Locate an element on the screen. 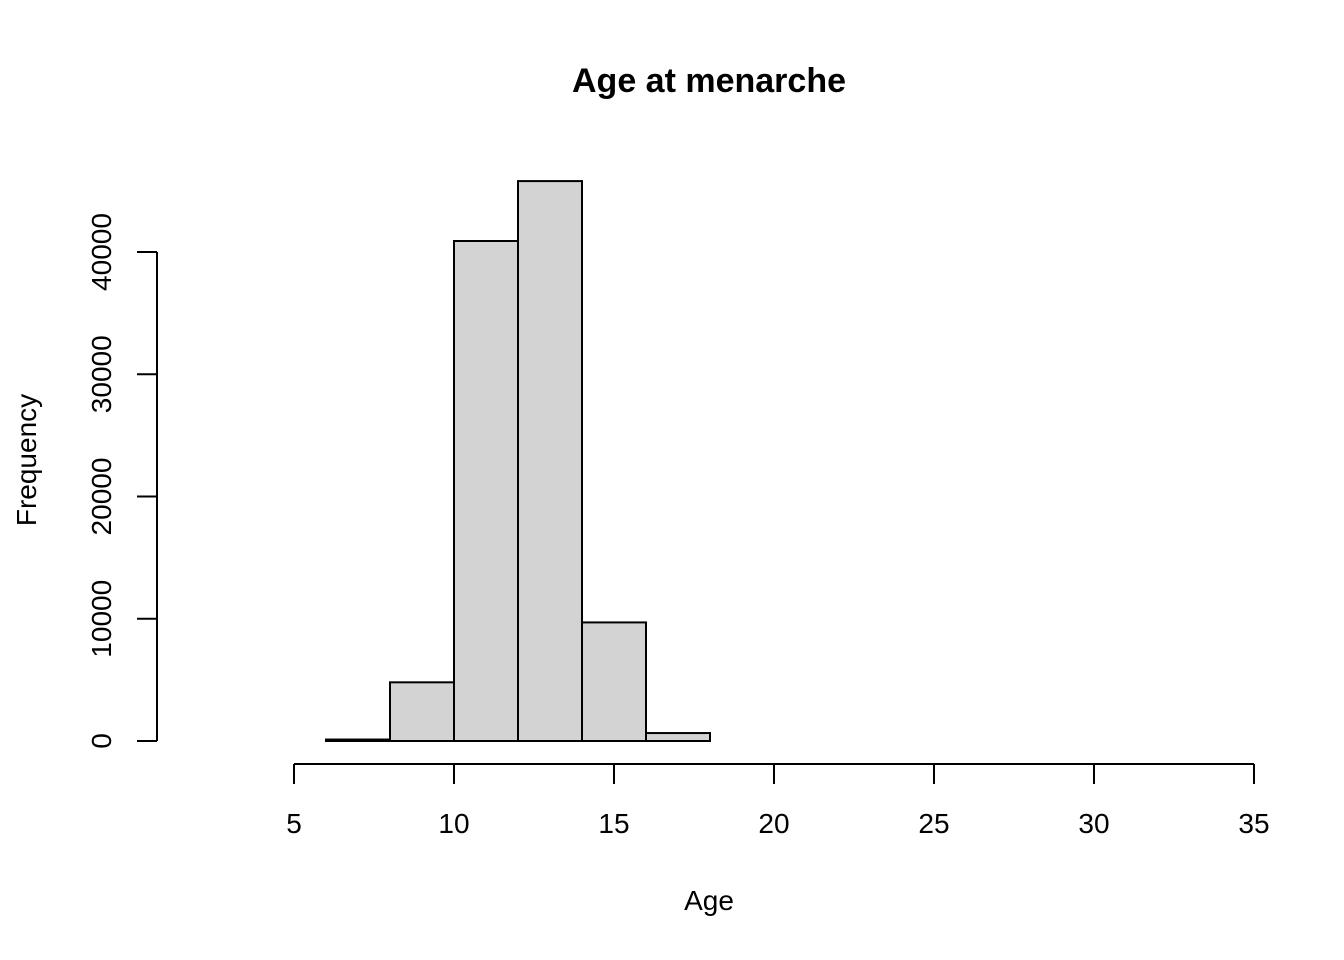 This screenshot has height=960, width=1344. x-tick-label: 20 is located at coordinates (773, 823).